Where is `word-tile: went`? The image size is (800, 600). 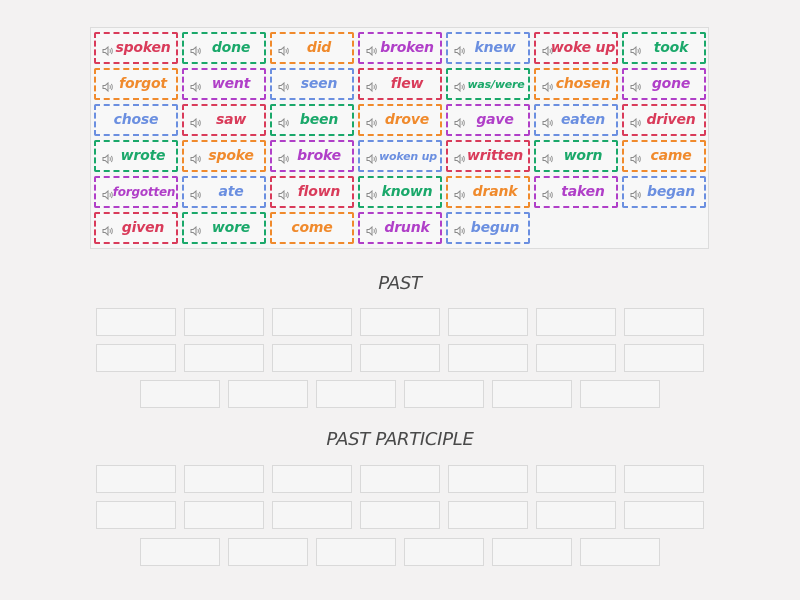
word-tile: went is located at coordinates (224, 84).